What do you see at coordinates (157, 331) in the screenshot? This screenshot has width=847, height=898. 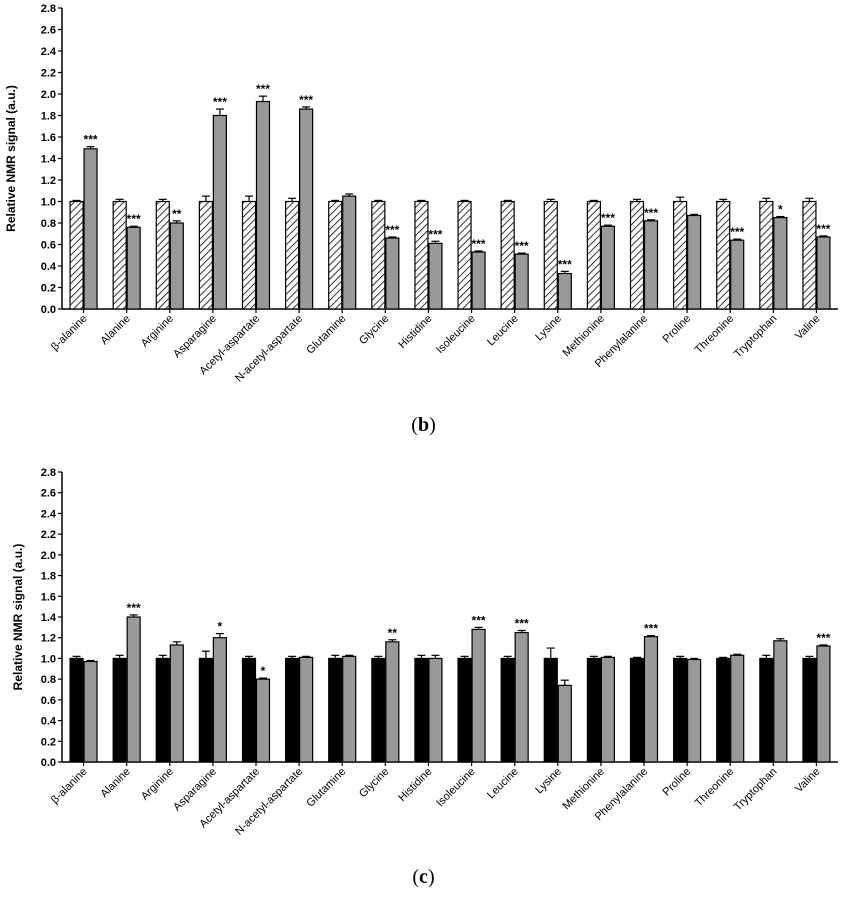 I see `x-tick-label: Arginine` at bounding box center [157, 331].